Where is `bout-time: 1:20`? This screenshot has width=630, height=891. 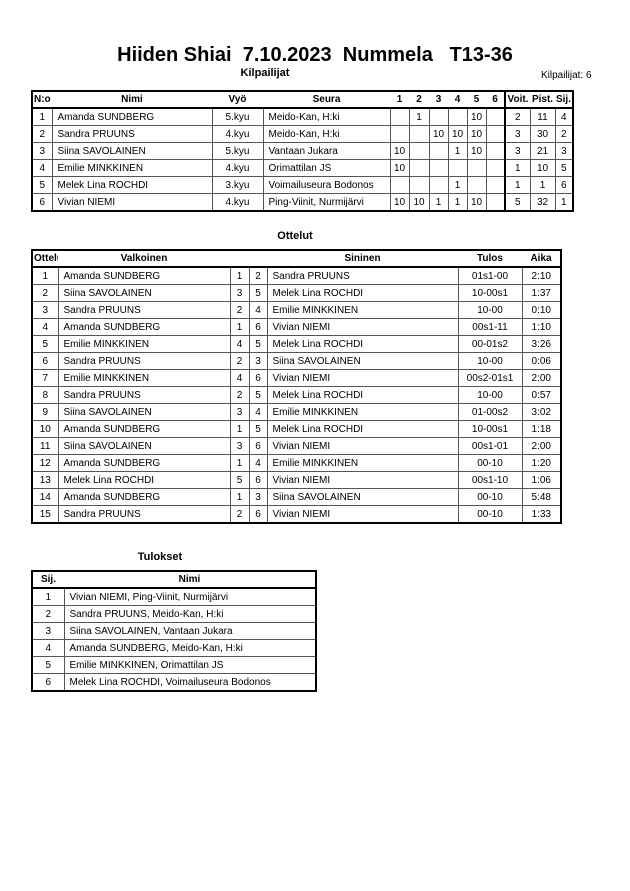 bout-time: 1:20 is located at coordinates (541, 463).